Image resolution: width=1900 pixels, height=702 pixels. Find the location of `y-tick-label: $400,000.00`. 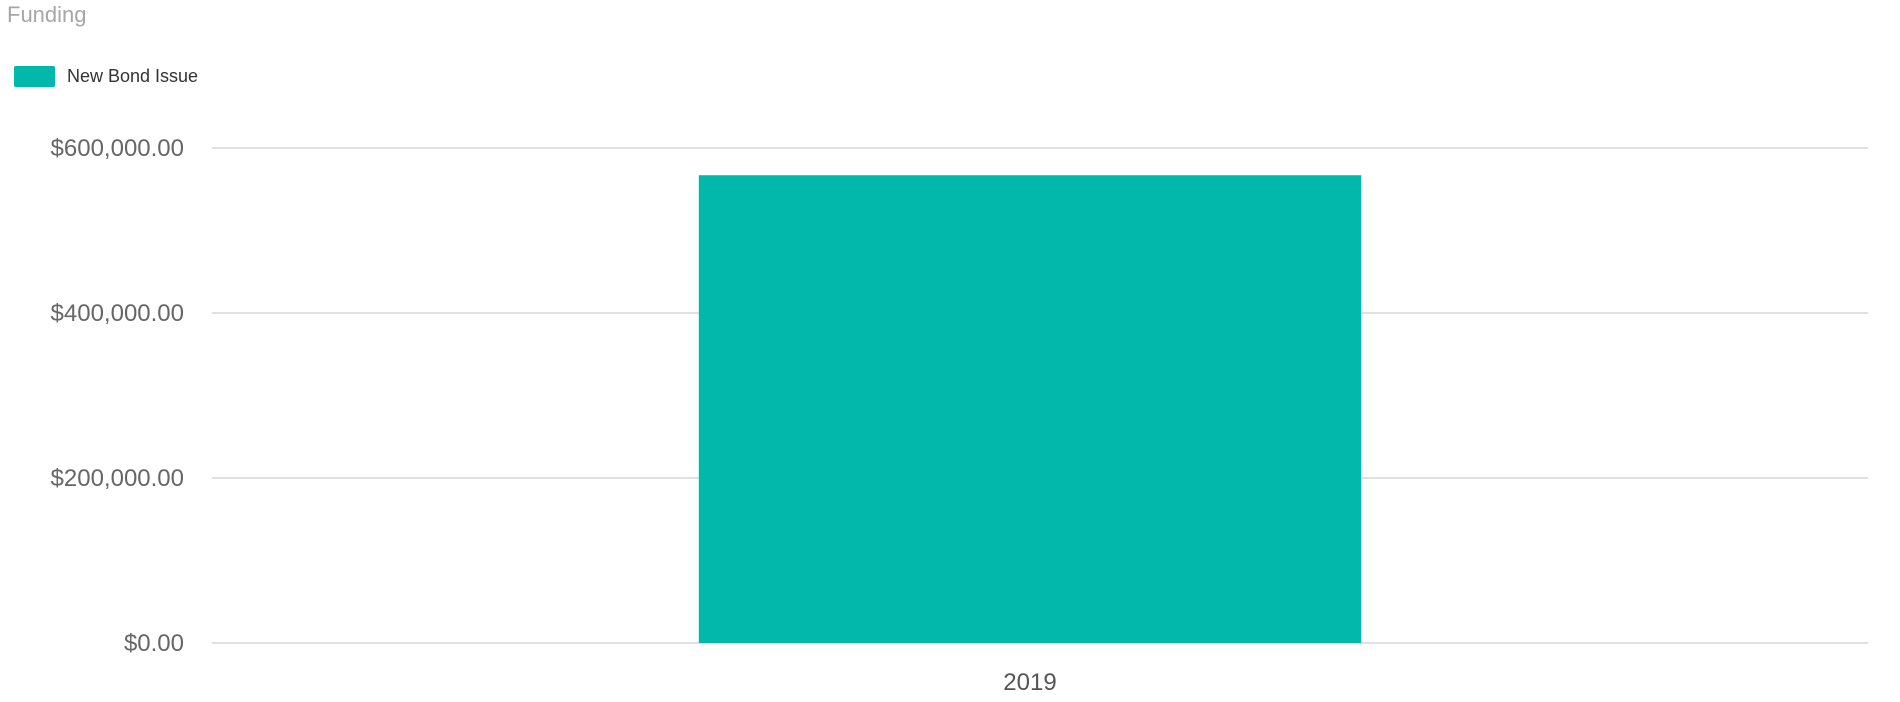

y-tick-label: $400,000.00 is located at coordinates (117, 313).